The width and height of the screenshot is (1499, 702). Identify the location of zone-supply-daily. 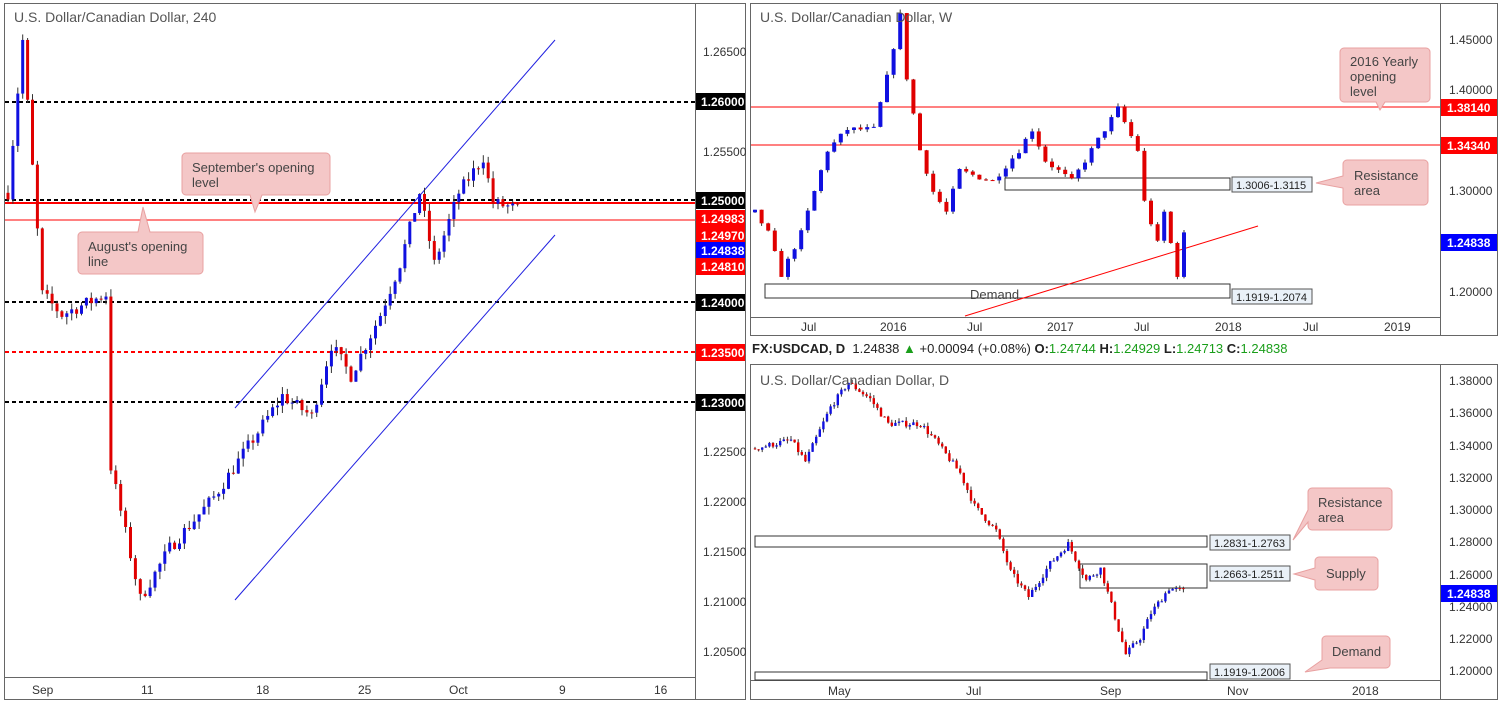
(1143, 576).